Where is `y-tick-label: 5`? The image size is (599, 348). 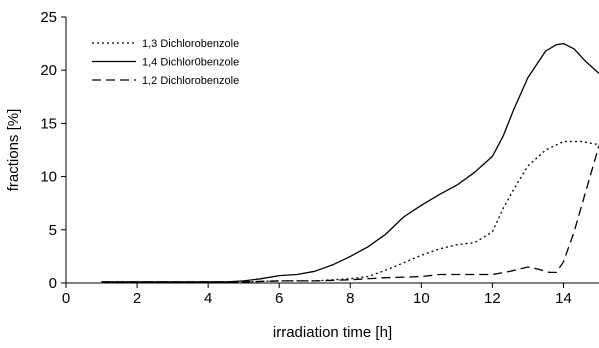 y-tick-label: 5 is located at coordinates (53, 230).